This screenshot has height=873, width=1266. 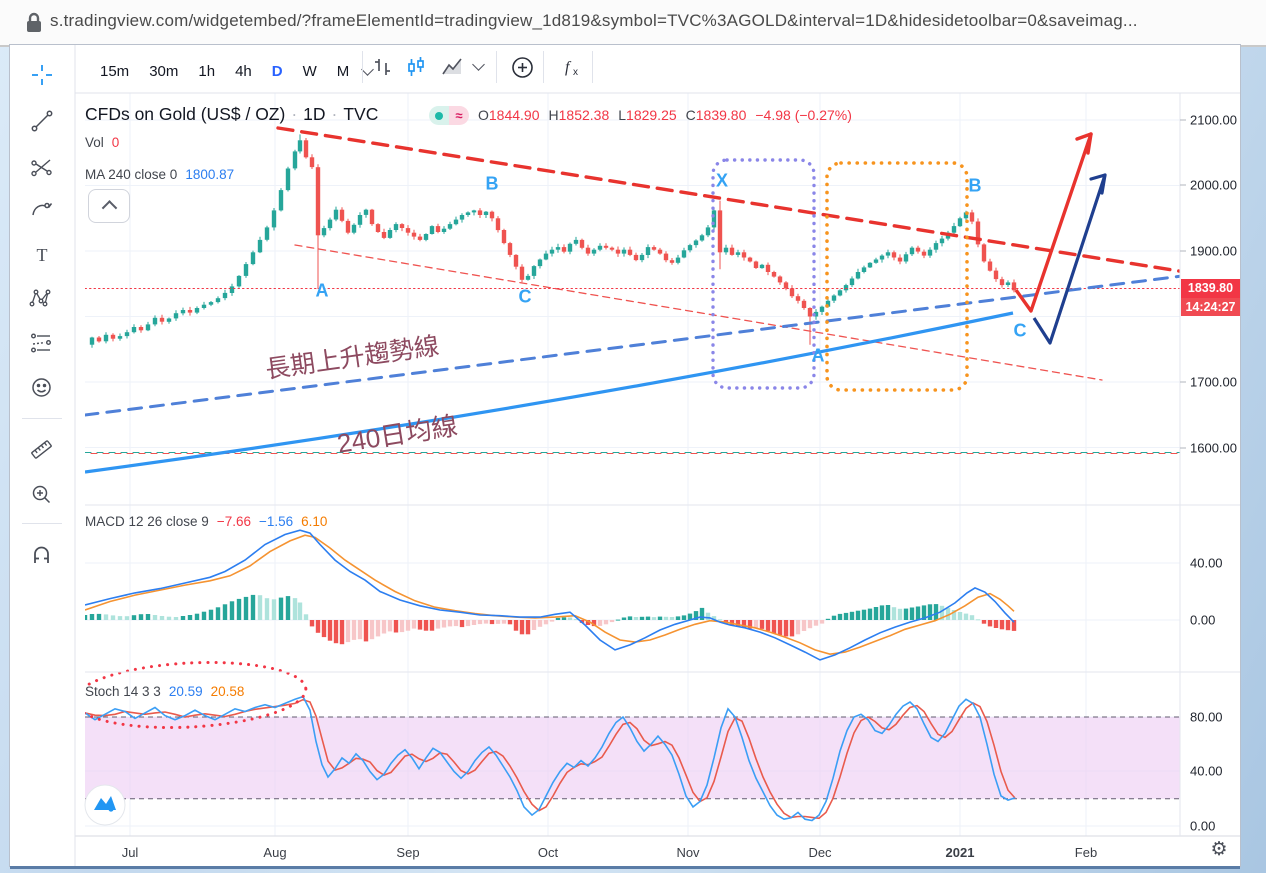 What do you see at coordinates (314, 114) in the screenshot?
I see `symbol-interval: 1D` at bounding box center [314, 114].